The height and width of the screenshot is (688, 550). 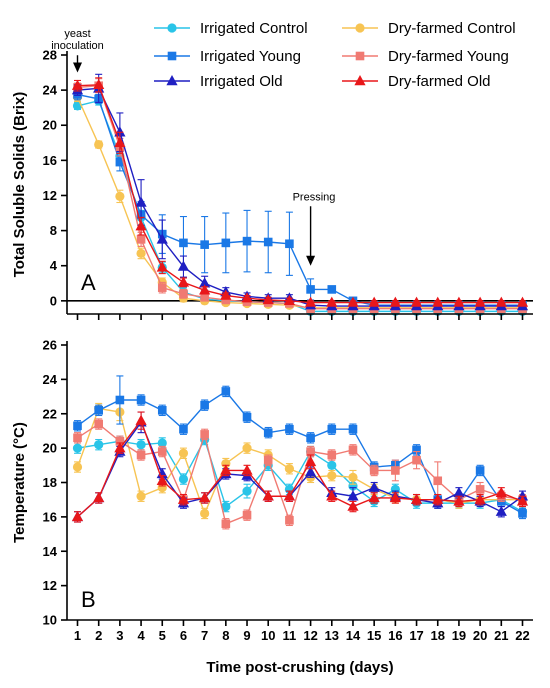 What do you see at coordinates (416, 635) in the screenshot?
I see `x-tick-label: 17` at bounding box center [416, 635].